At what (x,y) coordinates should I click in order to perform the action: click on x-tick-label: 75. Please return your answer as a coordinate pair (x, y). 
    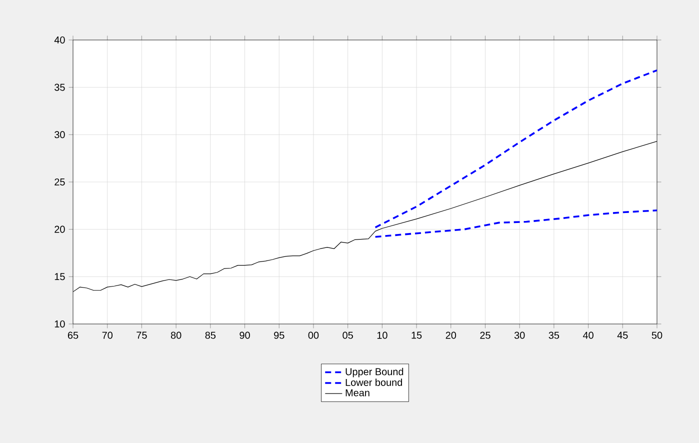
    Looking at the image, I should click on (141, 335).